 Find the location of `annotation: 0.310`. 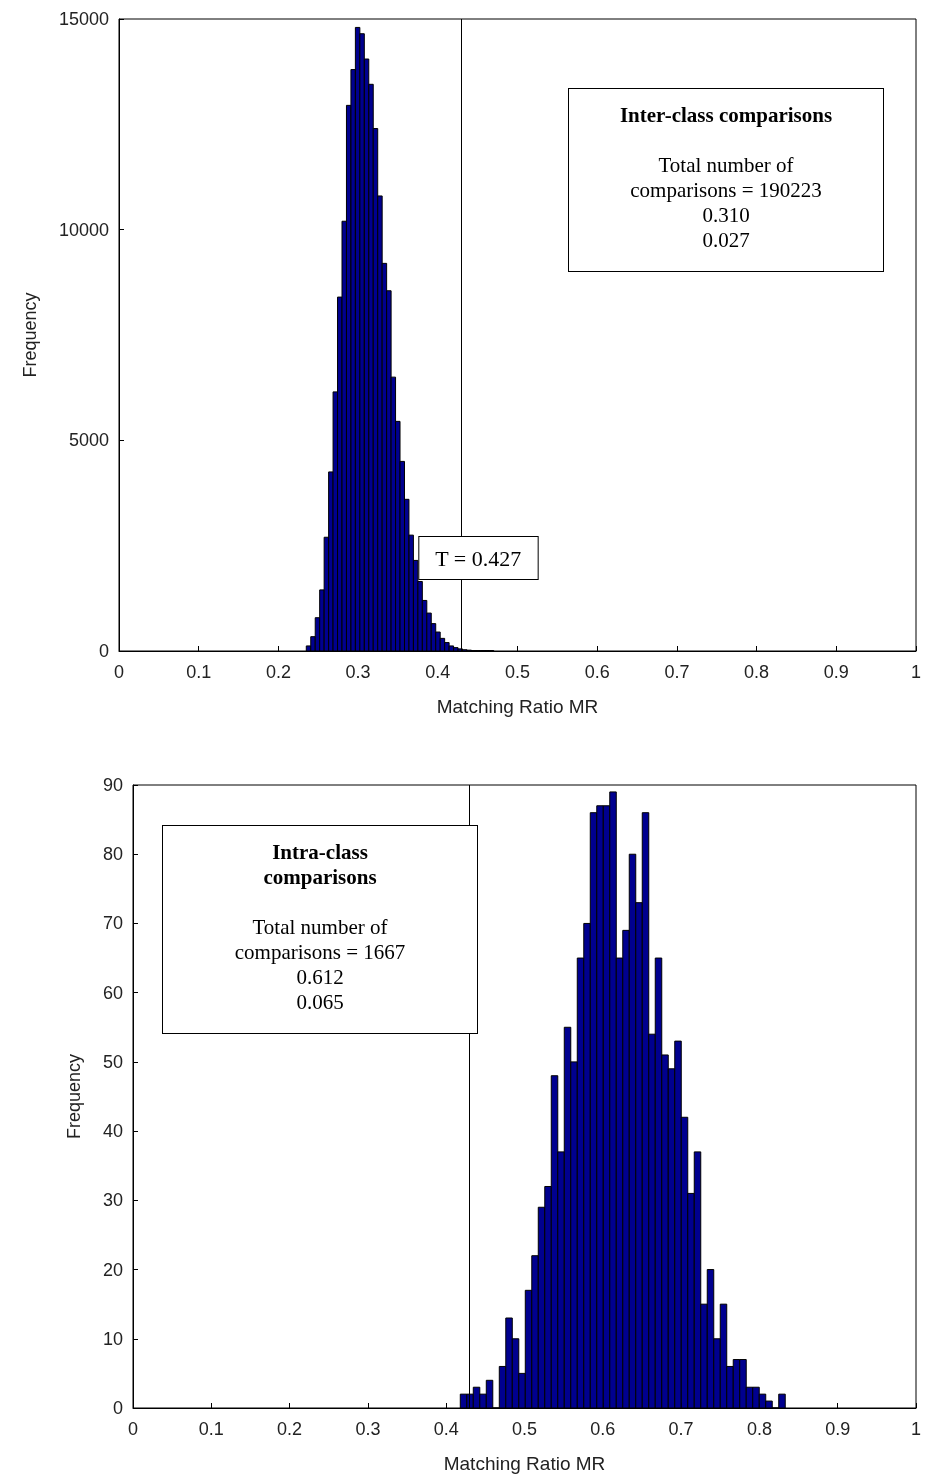

annotation: 0.310 is located at coordinates (726, 215).